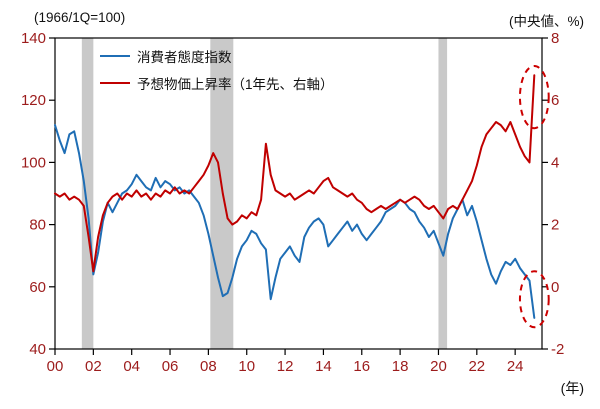 The height and width of the screenshot is (409, 600). I want to click on svg-text: 22, so click(476, 366).